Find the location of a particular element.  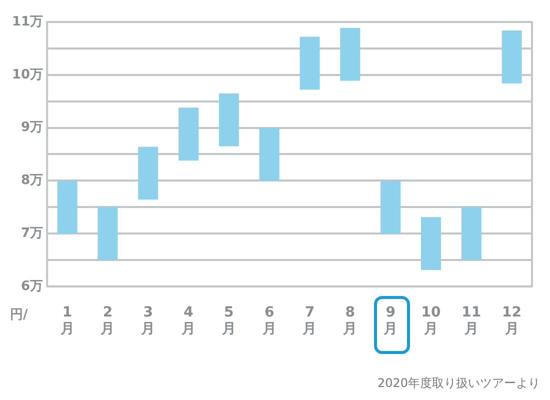

x-tick-label: 4月 is located at coordinates (188, 321).